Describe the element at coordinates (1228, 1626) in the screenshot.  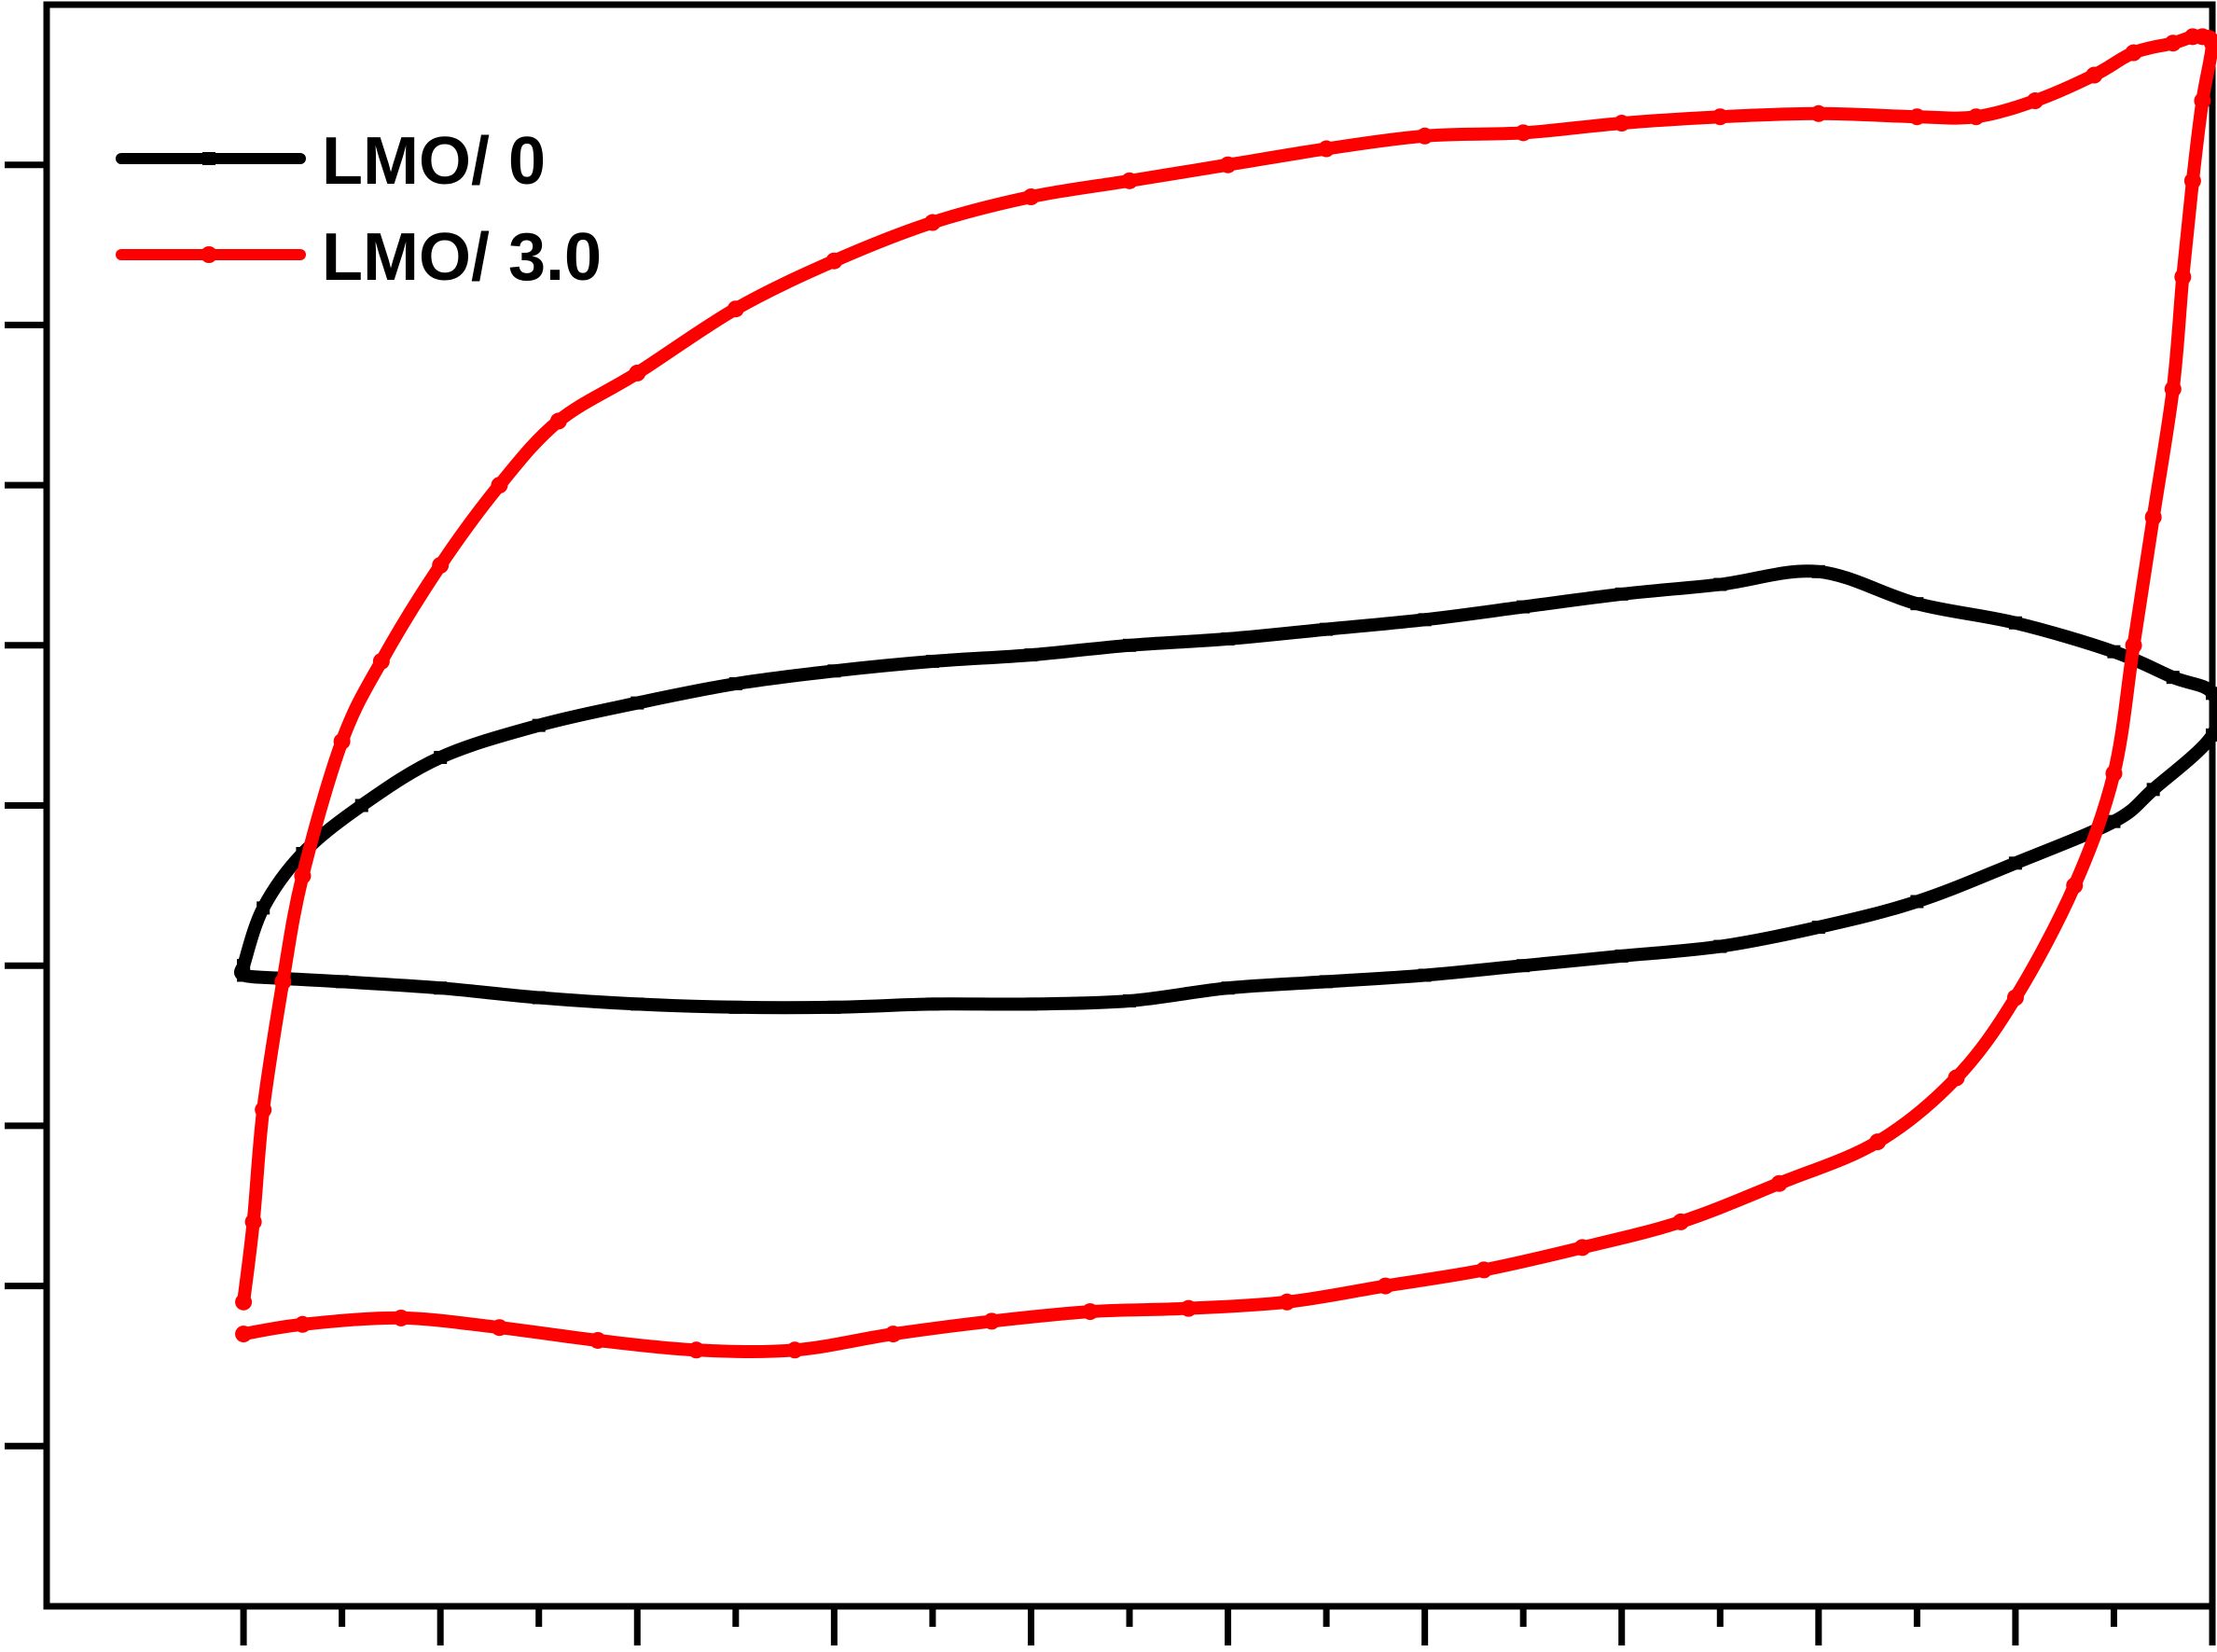
I see `x-axis-ticks` at that location.